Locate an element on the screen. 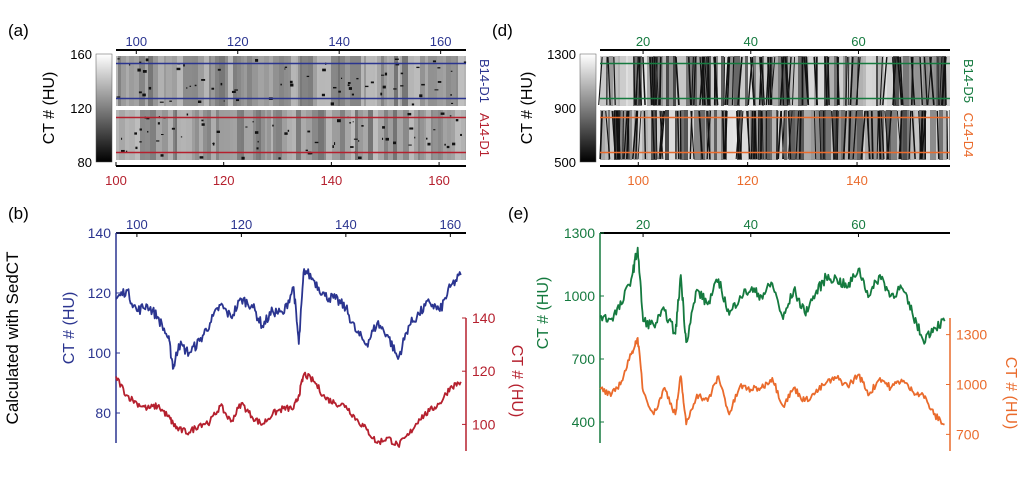  right-tick-label: 140 is located at coordinates (484, 318).